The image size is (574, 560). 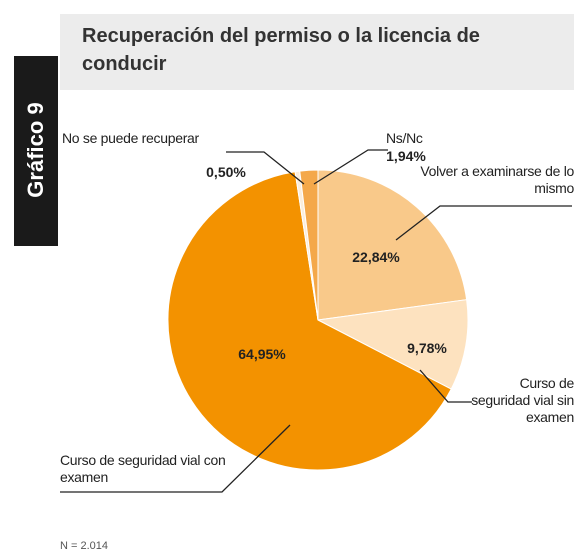 I want to click on category-label: Ns/Nc, so click(x=404, y=138).